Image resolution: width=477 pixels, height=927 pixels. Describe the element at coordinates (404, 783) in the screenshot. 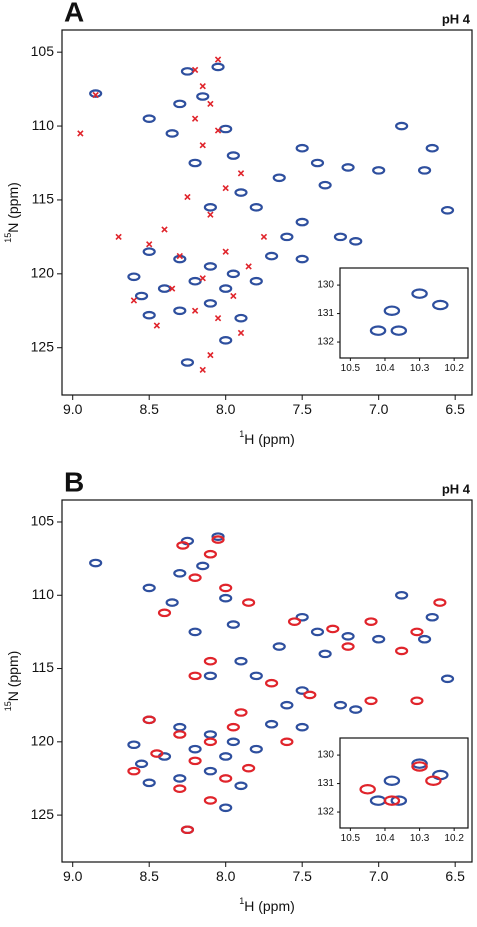

I see `plot-frame` at that location.